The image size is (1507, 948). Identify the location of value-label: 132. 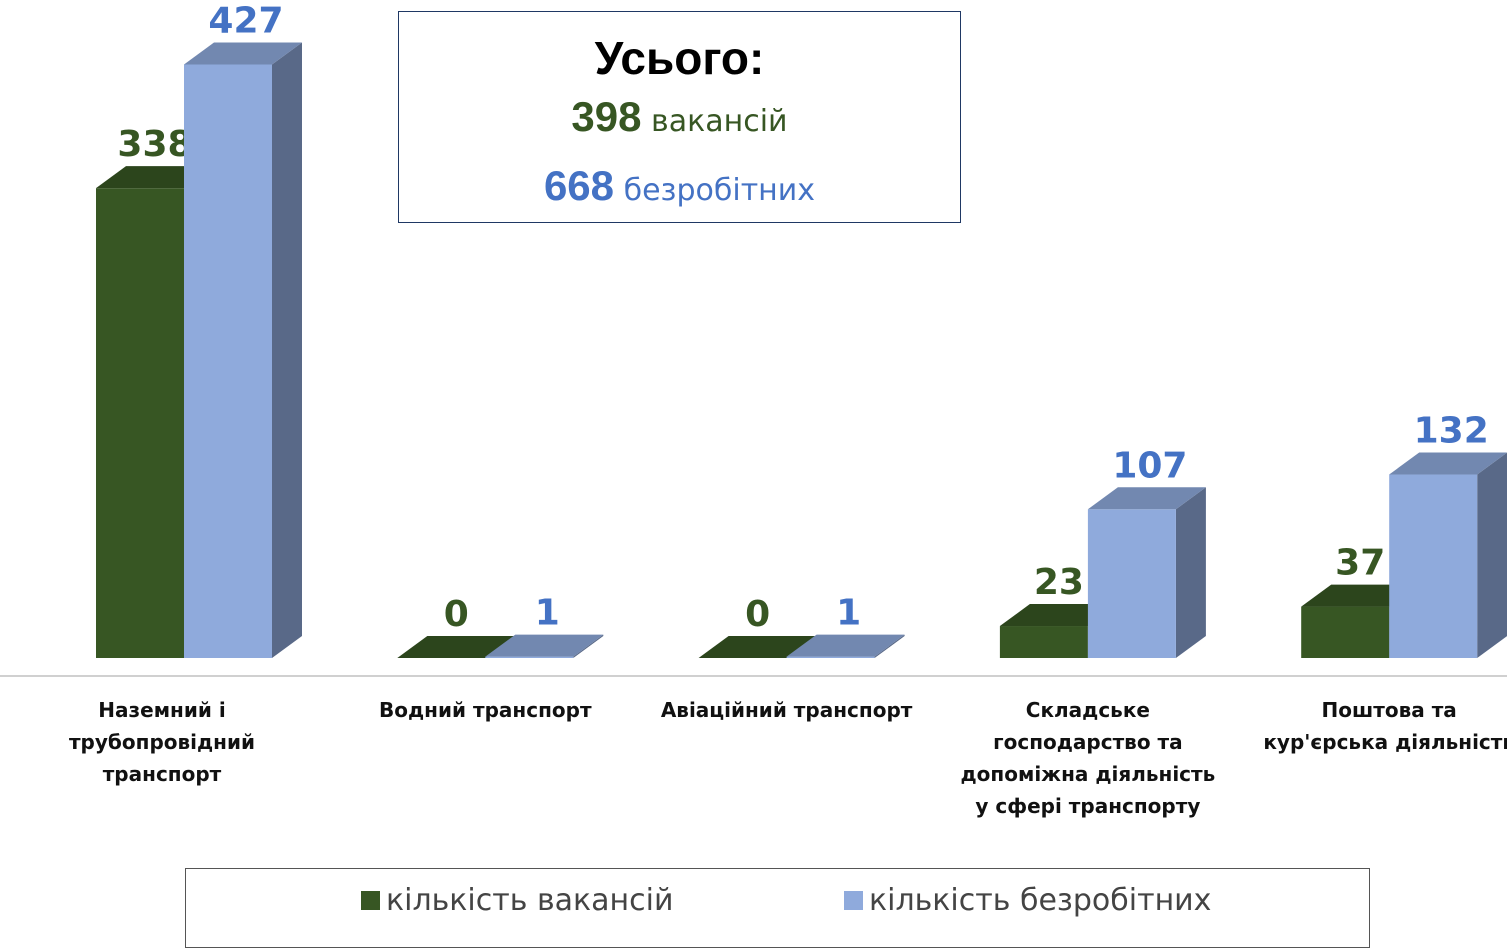
(1451, 431).